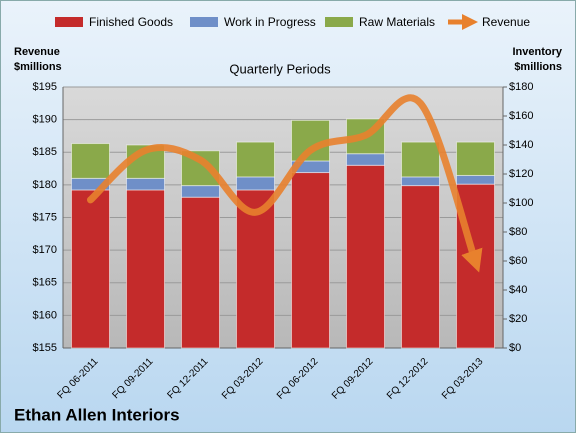 This screenshot has width=576, height=433. I want to click on legend-label: Work in Progress, so click(270, 22).